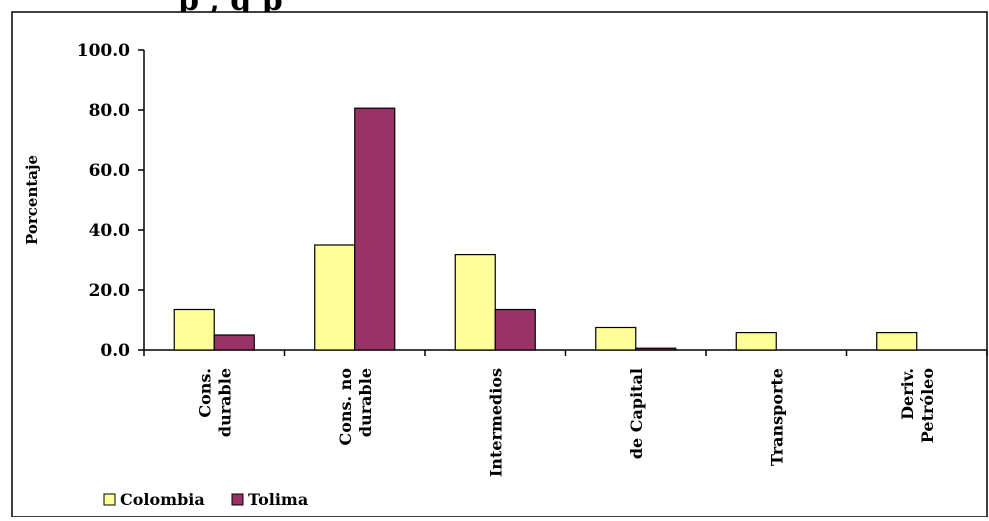 The image size is (989, 521). Describe the element at coordinates (110, 111) in the screenshot. I see `y-tick-label: 80.0` at that location.